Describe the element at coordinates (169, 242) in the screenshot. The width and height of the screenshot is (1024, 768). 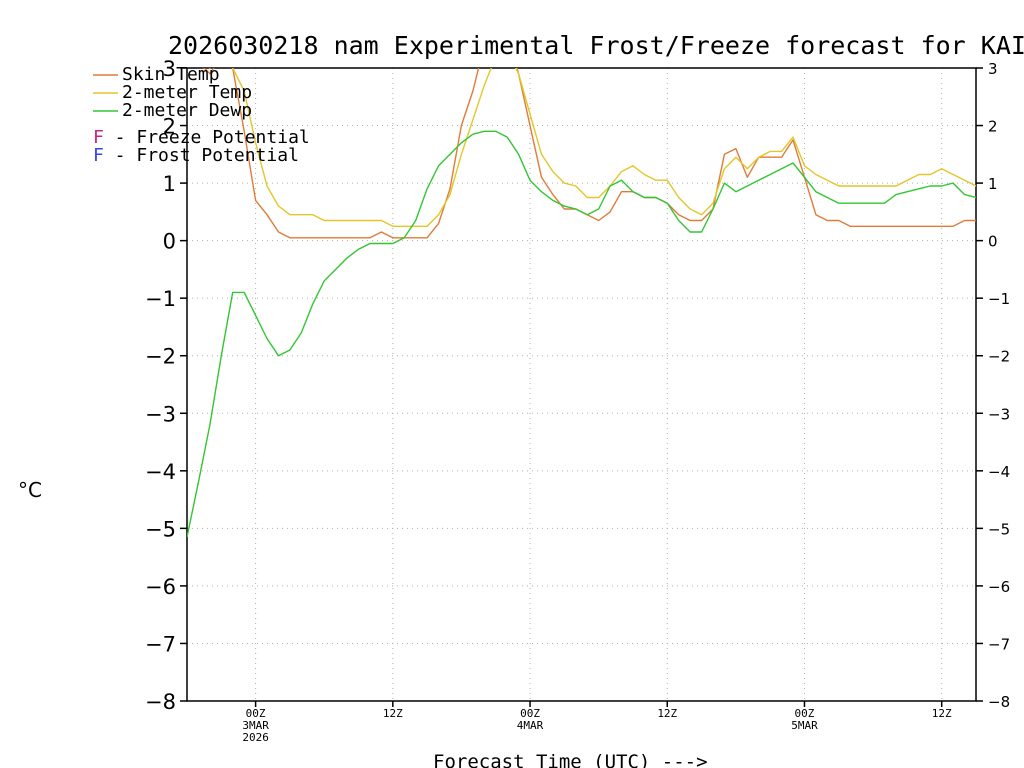
I see `y-tick-label-left: 0` at that location.